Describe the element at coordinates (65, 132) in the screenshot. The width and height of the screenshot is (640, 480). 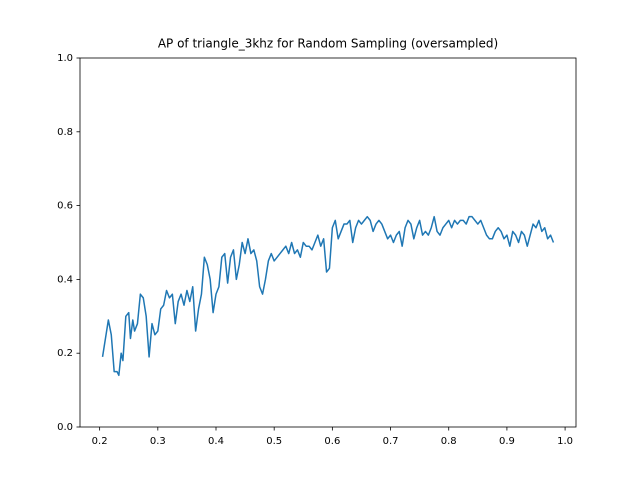
I see `y-tick-label: 0.8` at that location.